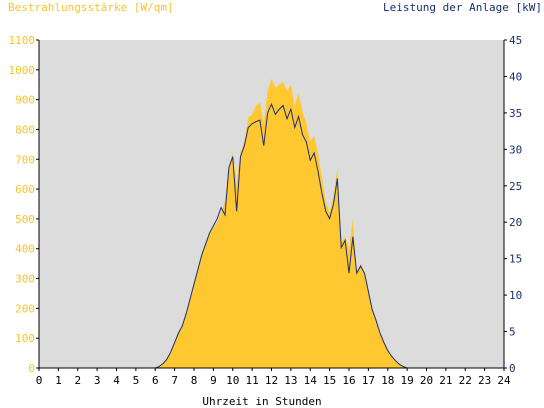  What do you see at coordinates (512, 332) in the screenshot?
I see `right-tick-label: 5` at bounding box center [512, 332].